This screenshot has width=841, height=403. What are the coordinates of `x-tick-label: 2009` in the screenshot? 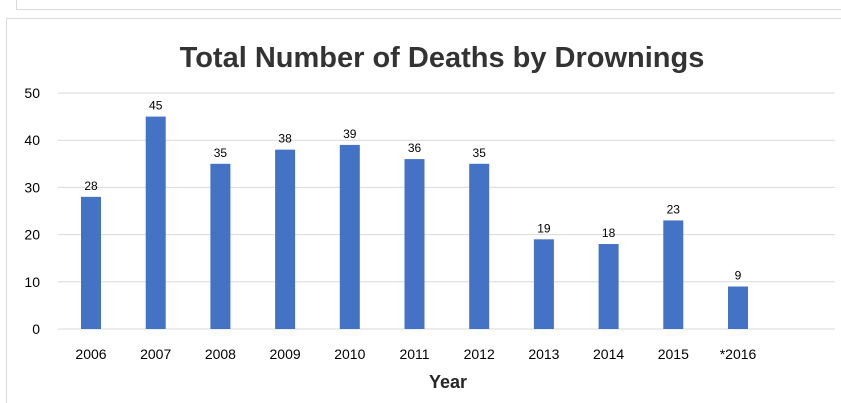 It's located at (285, 354).